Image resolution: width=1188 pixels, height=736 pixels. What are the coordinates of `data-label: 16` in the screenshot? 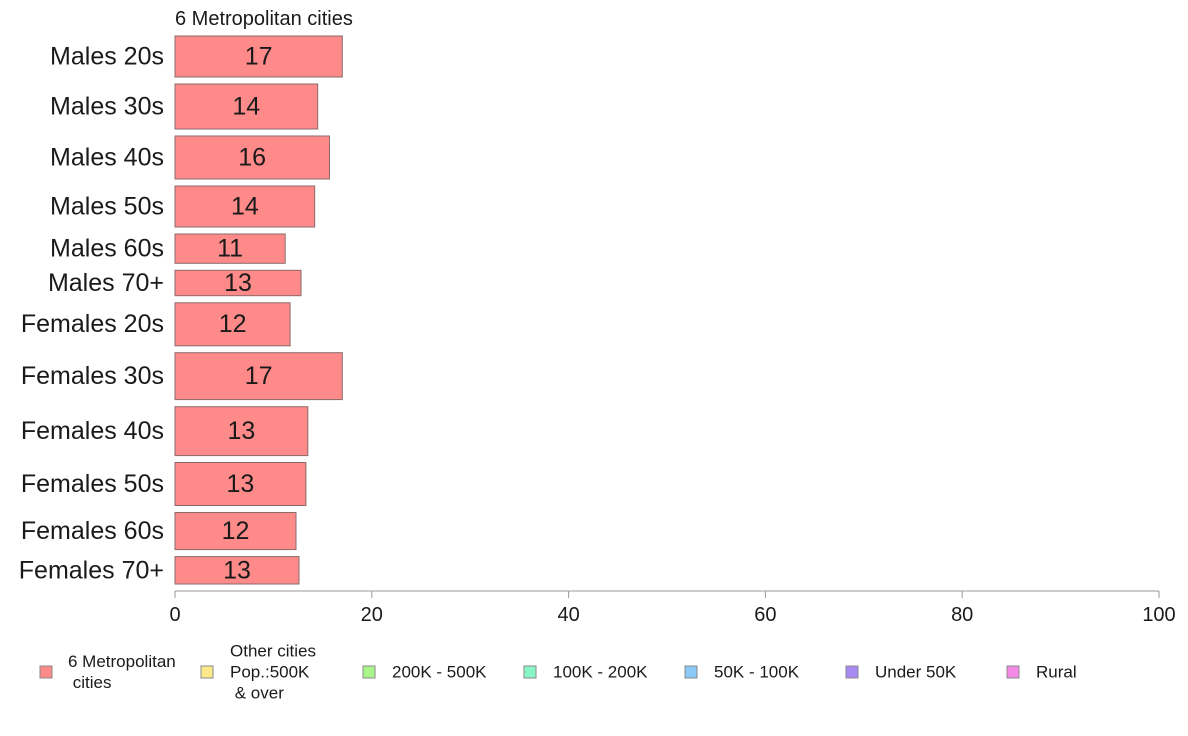 It's located at (252, 158).